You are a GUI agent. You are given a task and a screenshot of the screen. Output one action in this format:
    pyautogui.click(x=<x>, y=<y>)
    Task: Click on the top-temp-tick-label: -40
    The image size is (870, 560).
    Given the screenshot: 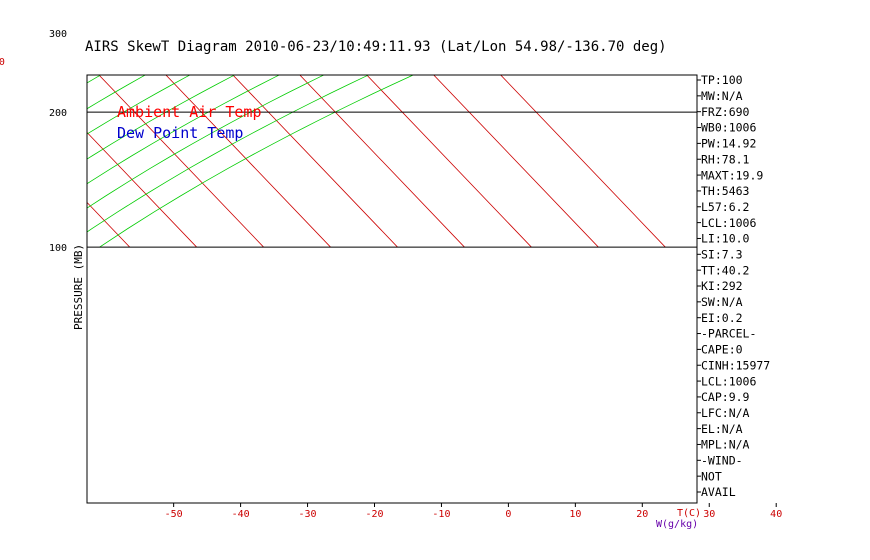 What is the action you would take?
    pyautogui.click(x=2, y=62)
    